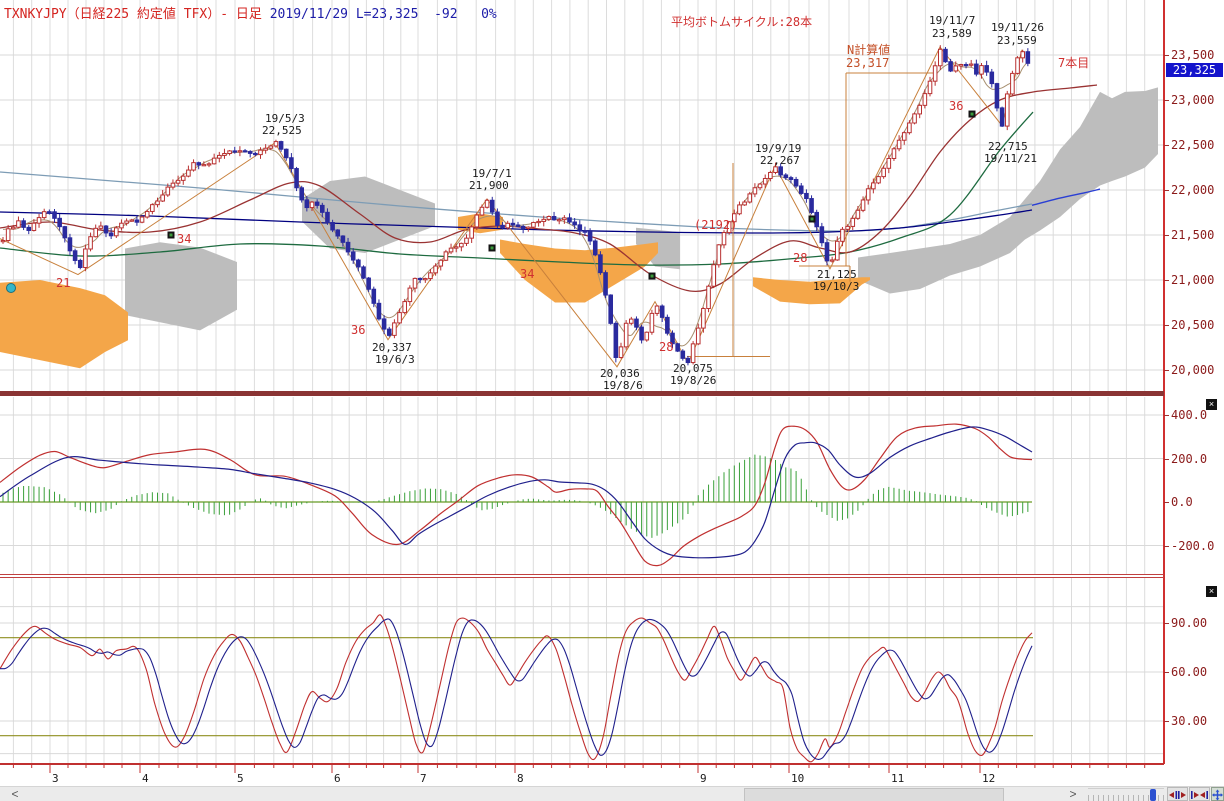 Image resolution: width=1224 pixels, height=801 pixels. What do you see at coordinates (55, 778) in the screenshot?
I see `month-label: 3` at bounding box center [55, 778].